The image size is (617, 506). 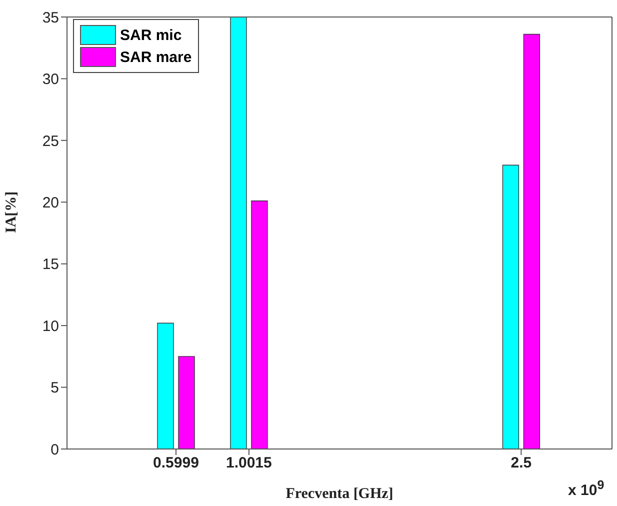 What do you see at coordinates (50, 17) in the screenshot?
I see `y-tick-label: 35` at bounding box center [50, 17].